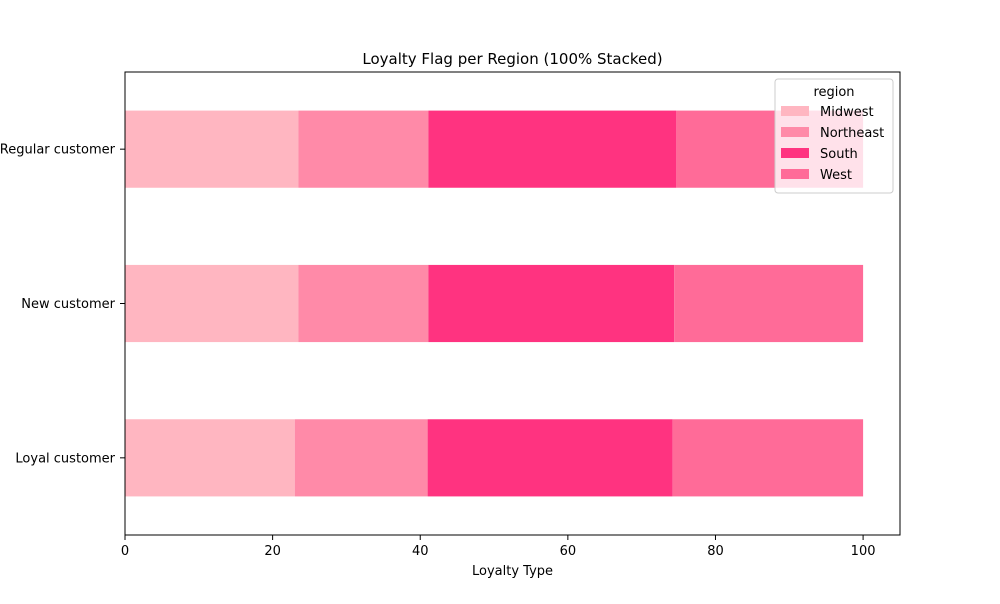 This screenshot has height=604, width=1000. I want to click on legend-swatch-midwest, so click(795, 111).